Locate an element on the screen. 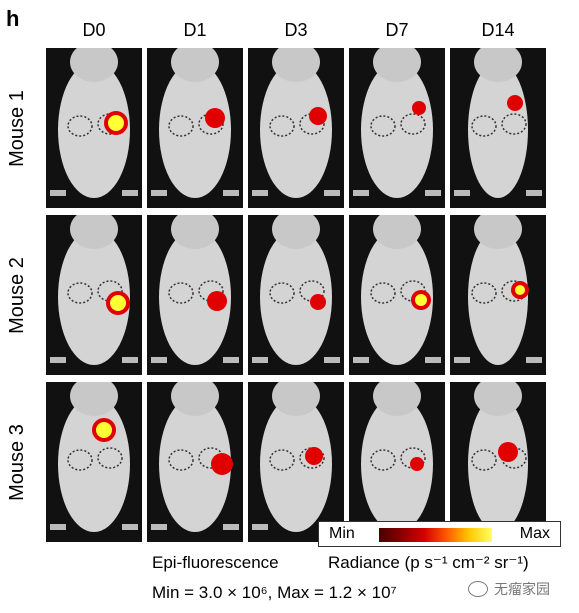 The image size is (579, 613). watermark: 无瘤家园 is located at coordinates (509, 589).